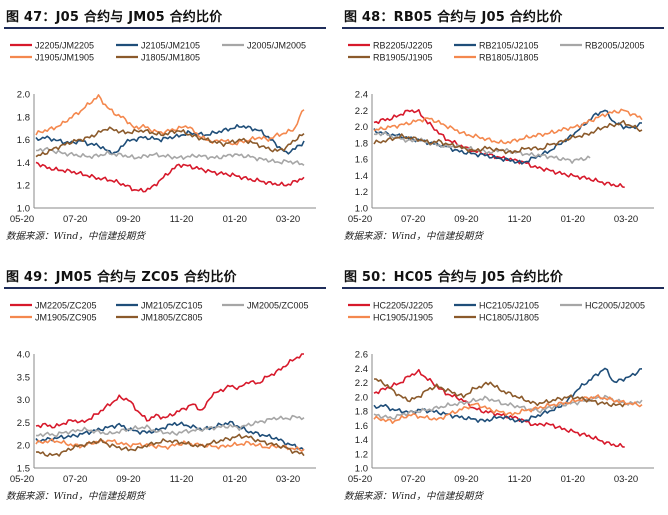 The height and width of the screenshot is (515, 668). Describe the element at coordinates (23, 355) in the screenshot. I see `y-tick-label: 4.0` at that location.